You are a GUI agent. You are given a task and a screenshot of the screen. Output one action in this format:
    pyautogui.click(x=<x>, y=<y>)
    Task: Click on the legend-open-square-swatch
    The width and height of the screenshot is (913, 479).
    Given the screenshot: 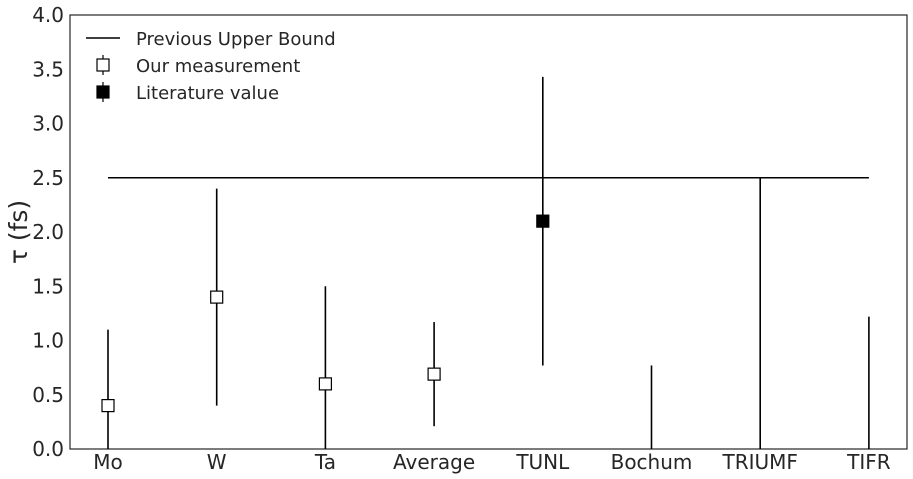 What is the action you would take?
    pyautogui.click(x=103, y=65)
    